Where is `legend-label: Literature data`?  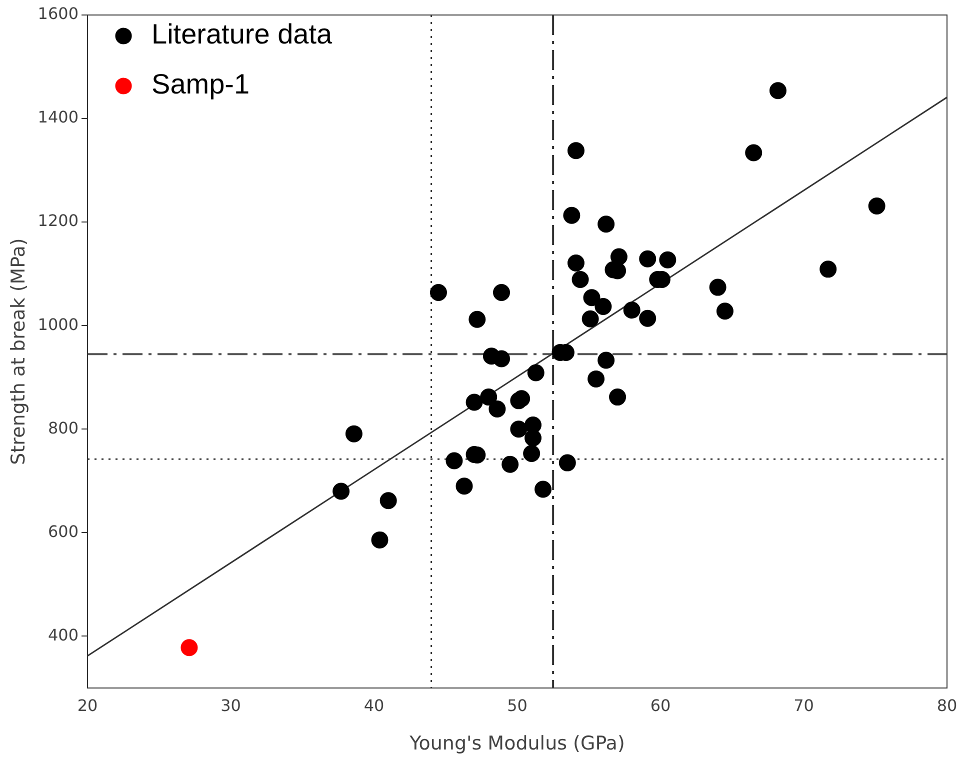 legend-label: Literature data is located at coordinates (242, 34).